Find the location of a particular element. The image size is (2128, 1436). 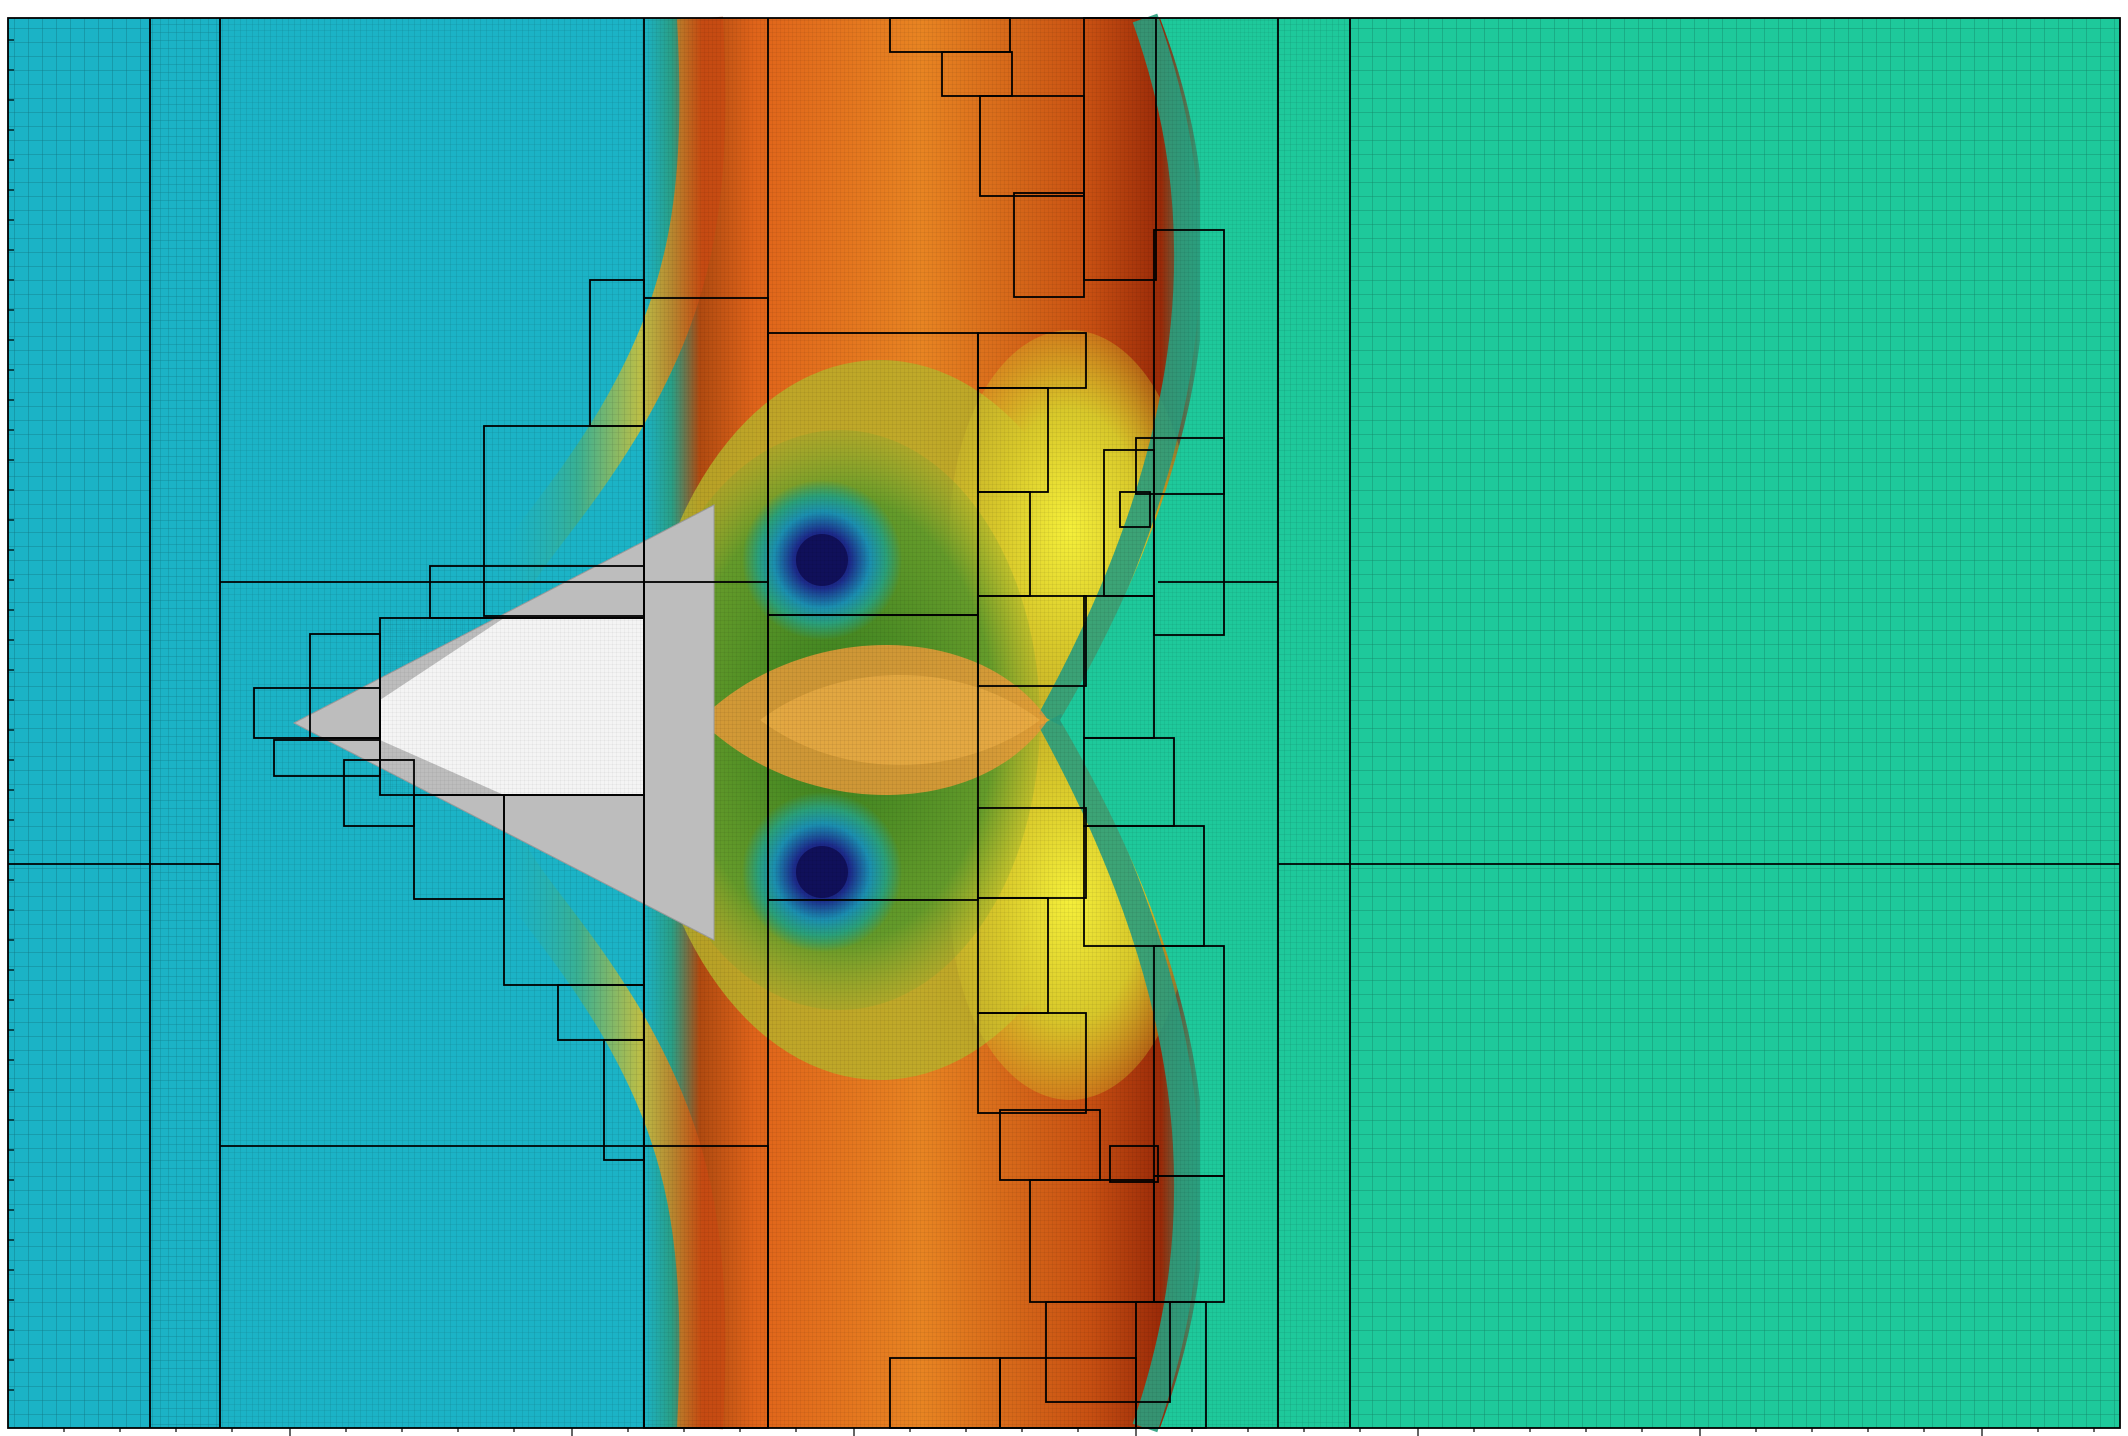

bottom-axis-ticks is located at coordinates (1079, 1432).